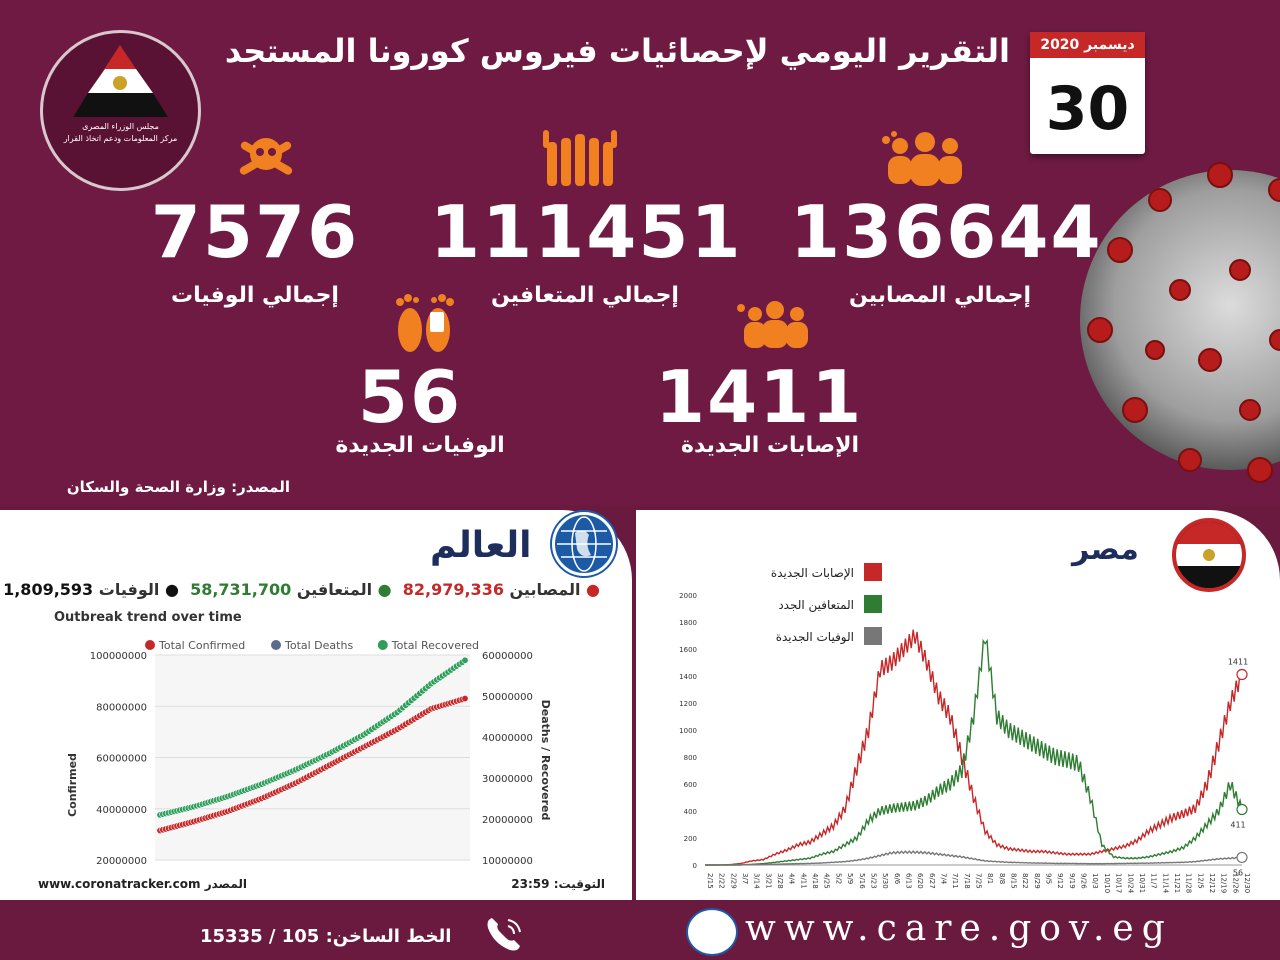 The image size is (1280, 960). I want to click on world-legend-label: Total Deaths, so click(318, 645).